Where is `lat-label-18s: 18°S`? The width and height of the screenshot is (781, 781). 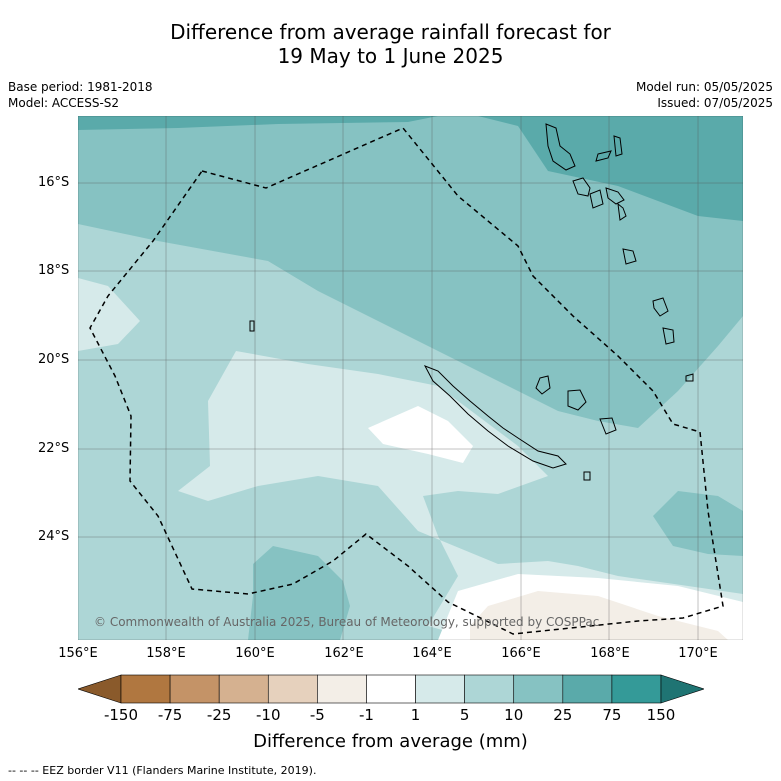
lat-label-18s: 18°S is located at coordinates (54, 270).